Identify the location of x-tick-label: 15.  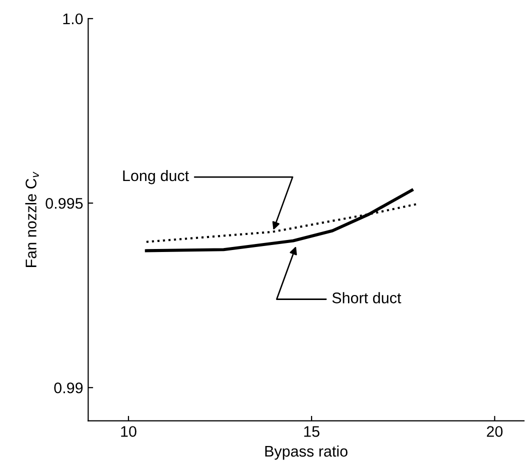
(312, 431).